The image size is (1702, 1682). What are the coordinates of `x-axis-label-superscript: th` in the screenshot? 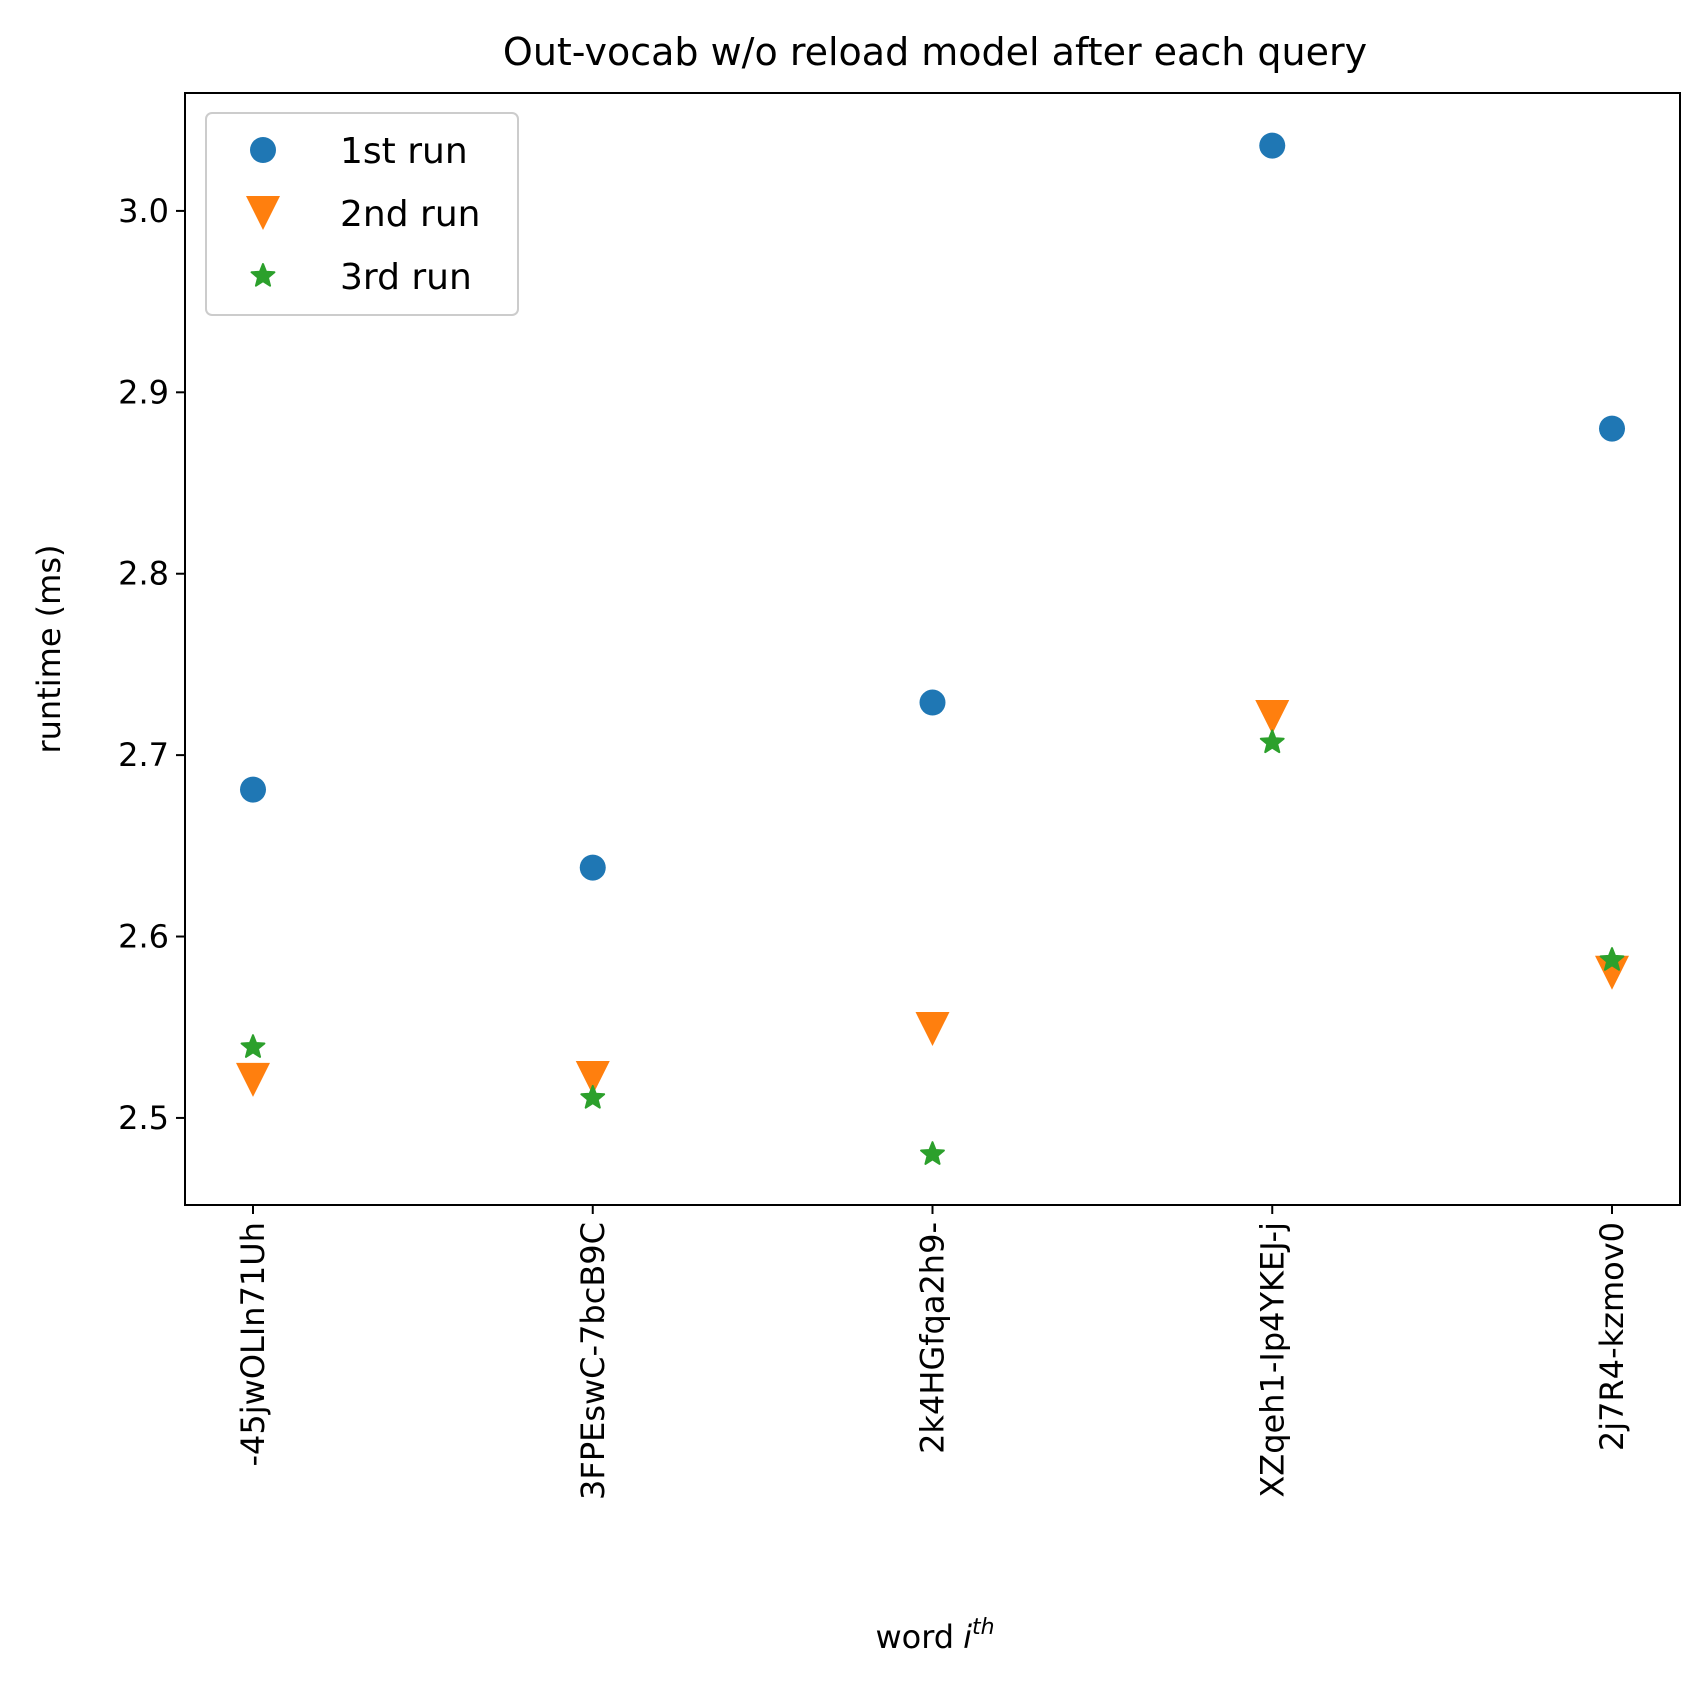 It's located at (983, 1627).